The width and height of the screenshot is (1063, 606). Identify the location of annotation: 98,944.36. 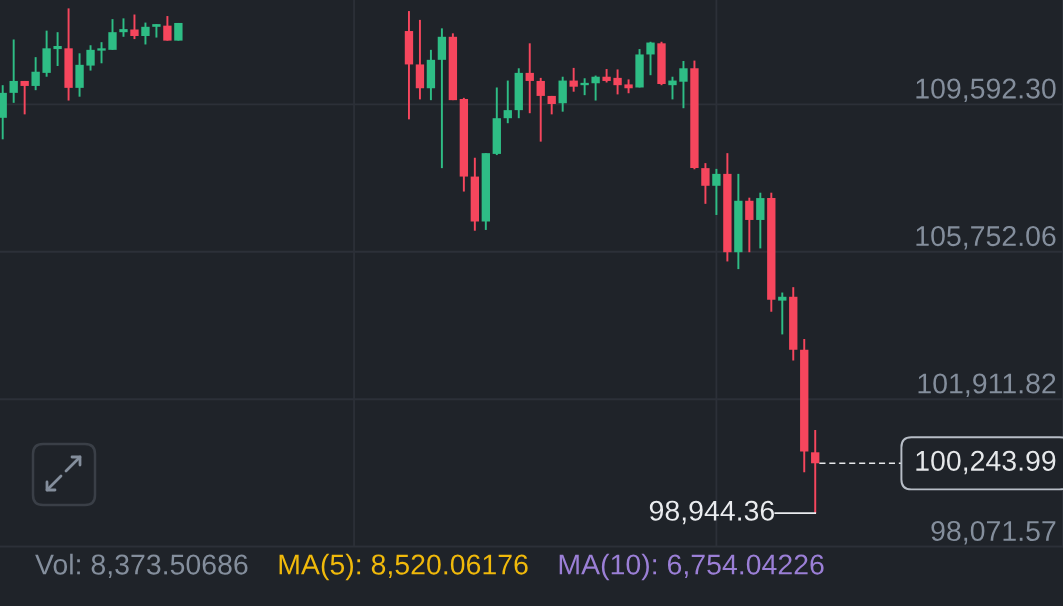
(711, 512).